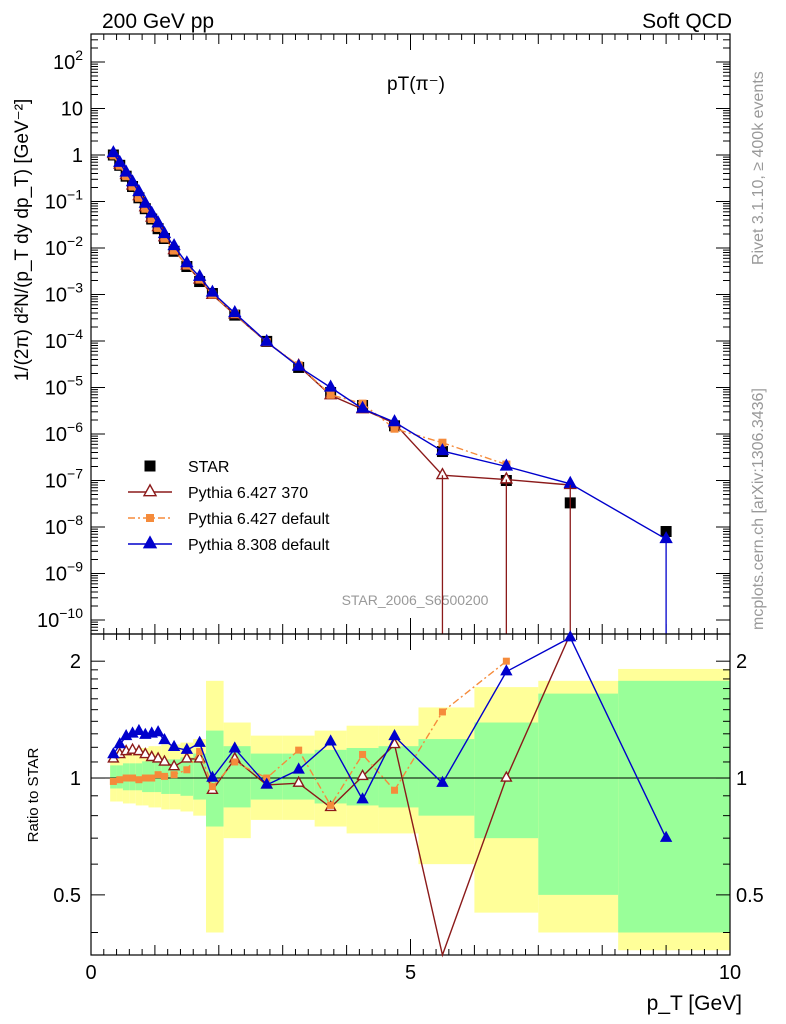 The height and width of the screenshot is (1024, 786). I want to click on y-tick-label: 1, so click(77, 156).